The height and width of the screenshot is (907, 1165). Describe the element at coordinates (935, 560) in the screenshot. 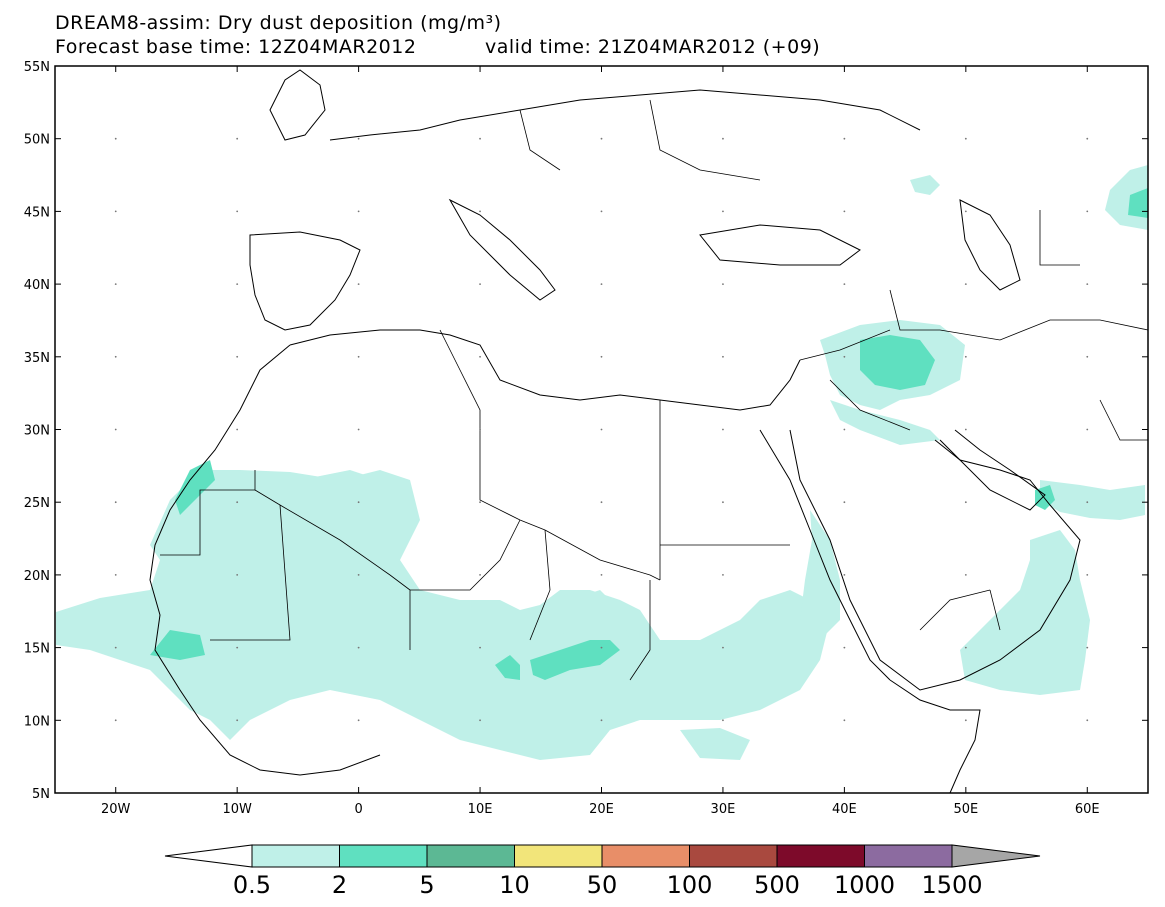

I see `coast-arabia` at that location.